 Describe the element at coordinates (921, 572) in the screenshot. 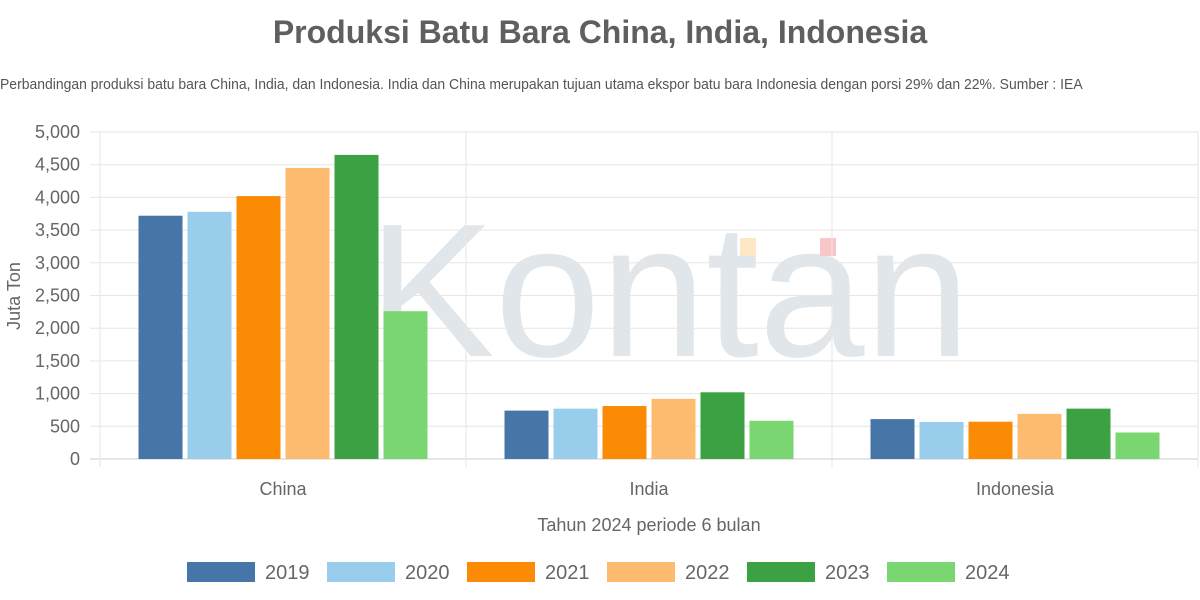

I see `legend-swatch-2024` at that location.